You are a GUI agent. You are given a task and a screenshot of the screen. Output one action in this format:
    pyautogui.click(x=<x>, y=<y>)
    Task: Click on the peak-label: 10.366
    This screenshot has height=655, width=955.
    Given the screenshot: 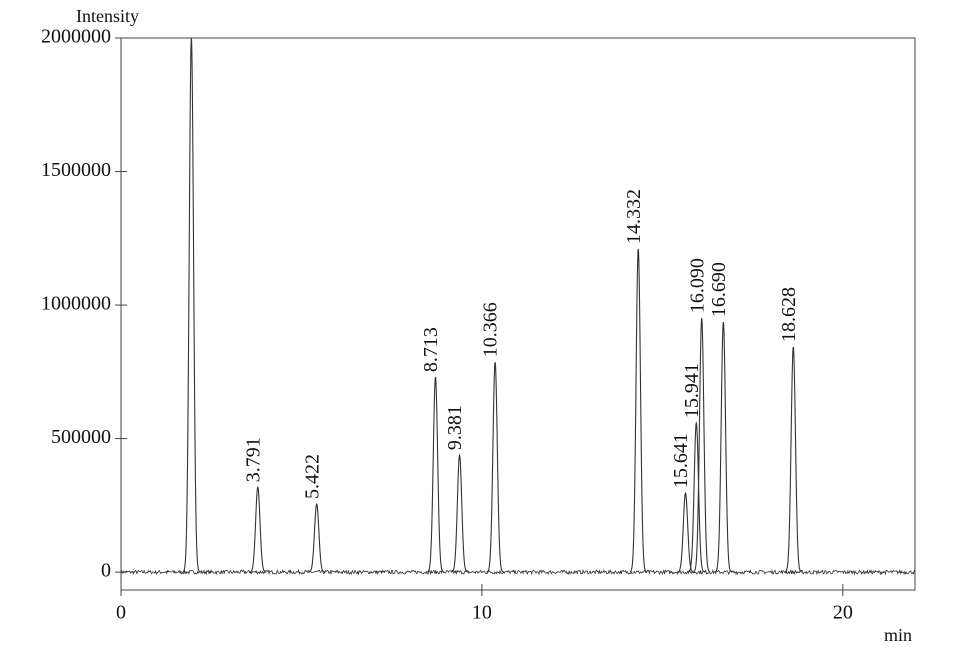 What is the action you would take?
    pyautogui.click(x=491, y=329)
    